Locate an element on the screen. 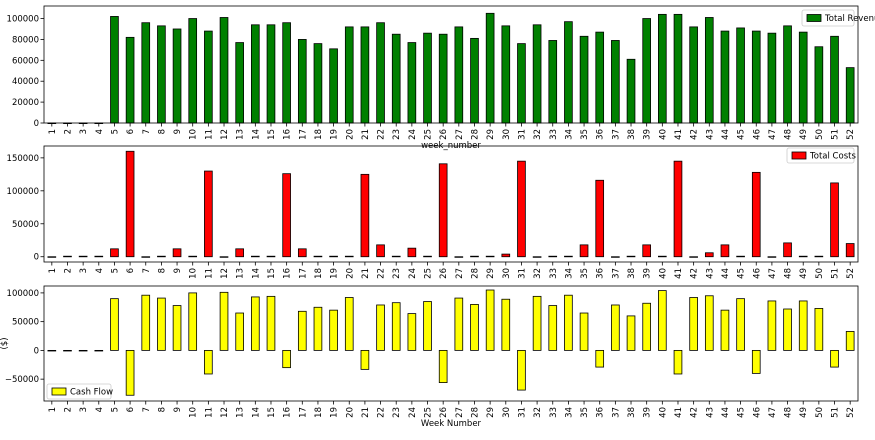 The width and height of the screenshot is (875, 440). x-tick-label: 40 is located at coordinates (663, 134).